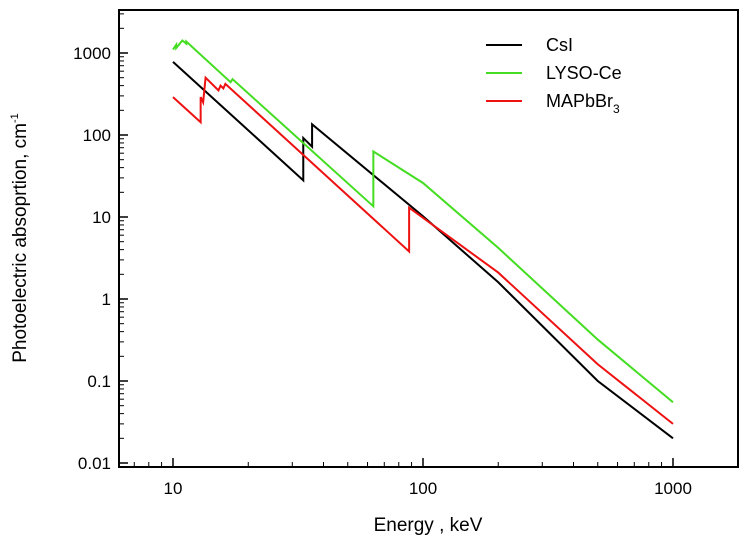 This screenshot has width=750, height=548. Describe the element at coordinates (584, 73) in the screenshot. I see `legend-label-lyso-ce: LYSO-Ce` at that location.